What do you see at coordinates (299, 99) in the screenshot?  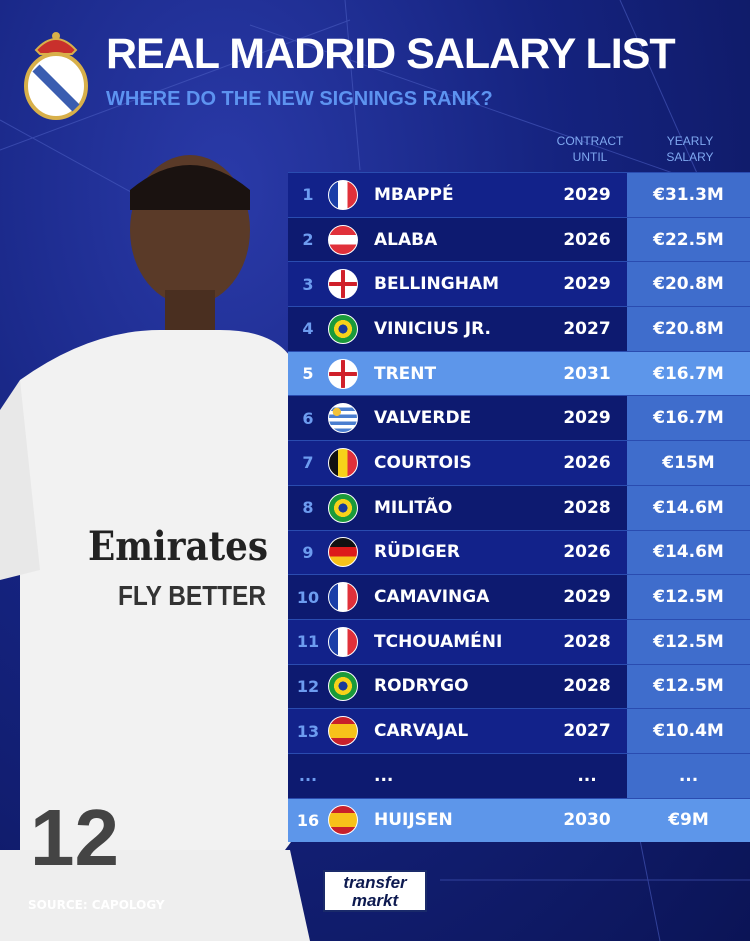 I see `page-subtitle: WHERE DO THE NEW SIGNINGS RANK?` at bounding box center [299, 99].